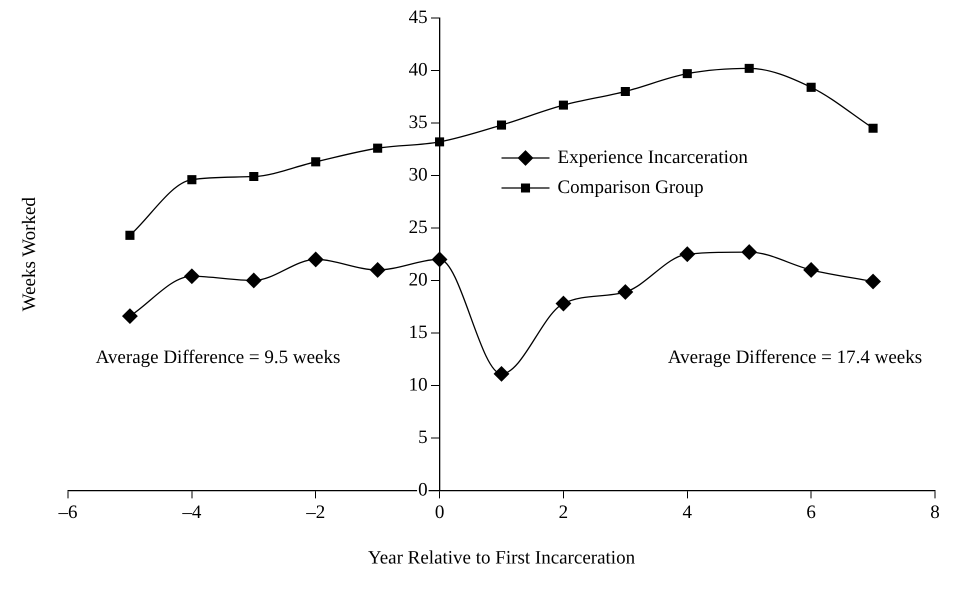 Image resolution: width=963 pixels, height=592 pixels. Describe the element at coordinates (418, 332) in the screenshot. I see `y-tick-label: 15` at that location.